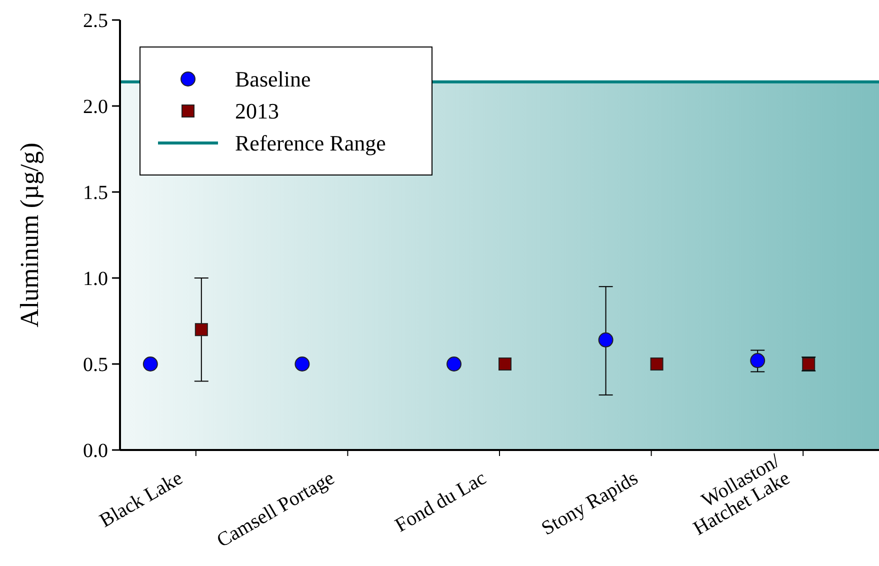 This screenshot has width=879, height=566. What do you see at coordinates (95, 451) in the screenshot?
I see `y-tick-label: 0.0` at bounding box center [95, 451].